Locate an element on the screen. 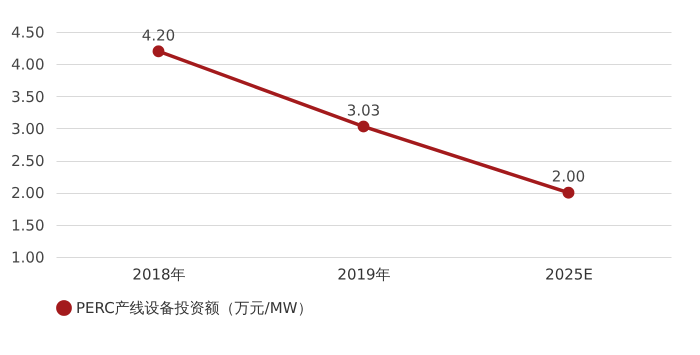 This screenshot has height=355, width=700. x-tick-label: 2025E is located at coordinates (569, 275).